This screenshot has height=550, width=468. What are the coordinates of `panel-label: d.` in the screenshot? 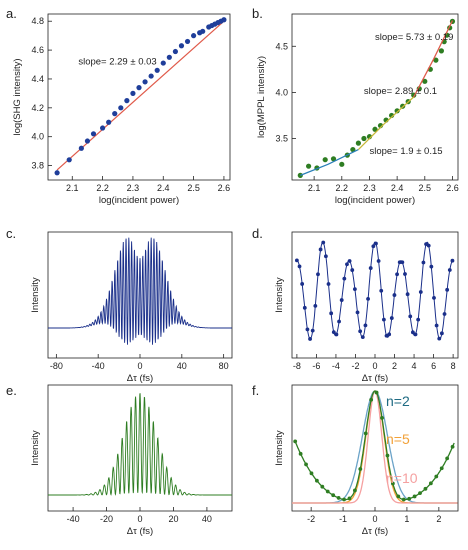 It's located at (257, 233).